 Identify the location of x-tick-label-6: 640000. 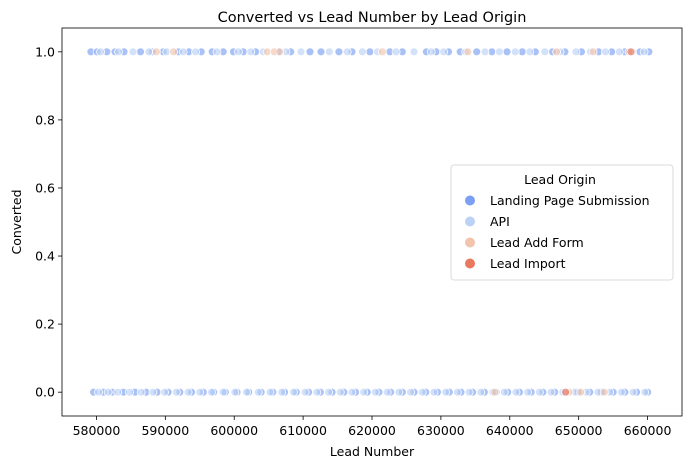
(510, 430).